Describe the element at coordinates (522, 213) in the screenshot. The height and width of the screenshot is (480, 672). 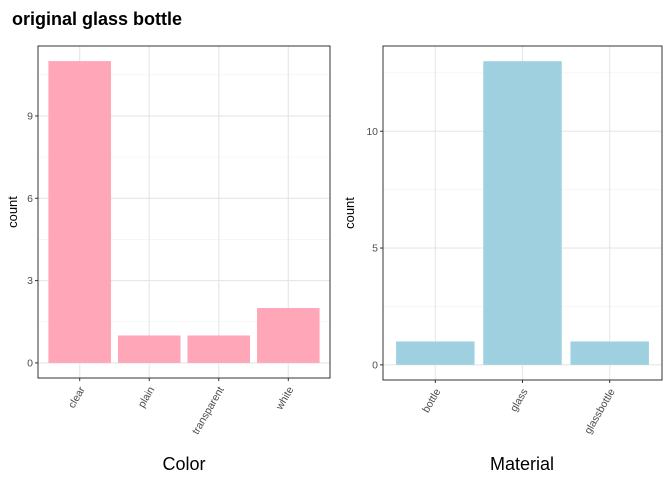
I see `bar-glass` at that location.